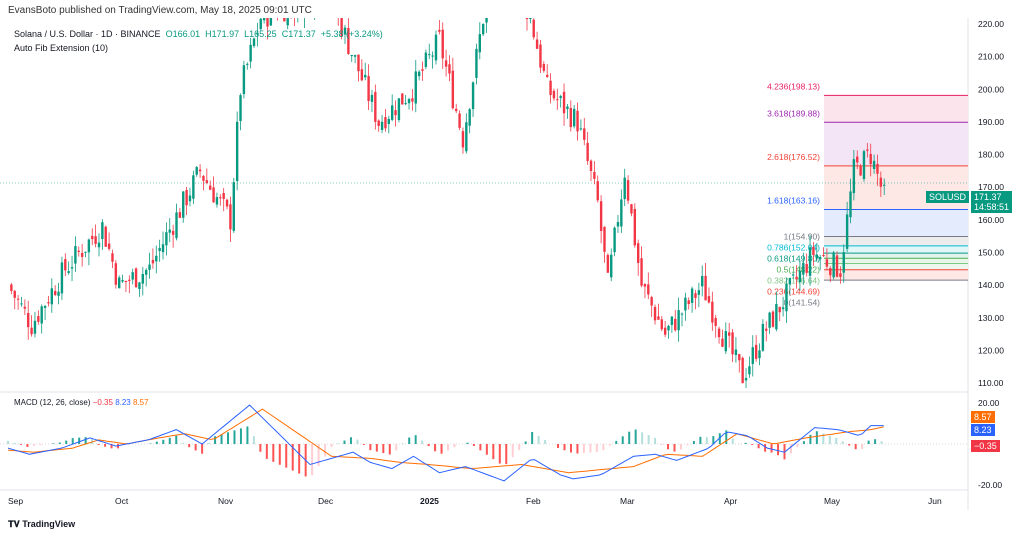 This screenshot has height=537, width=1024. What do you see at coordinates (61, 48) in the screenshot?
I see `indicator-label: Auto Fib Extension (10)` at bounding box center [61, 48].